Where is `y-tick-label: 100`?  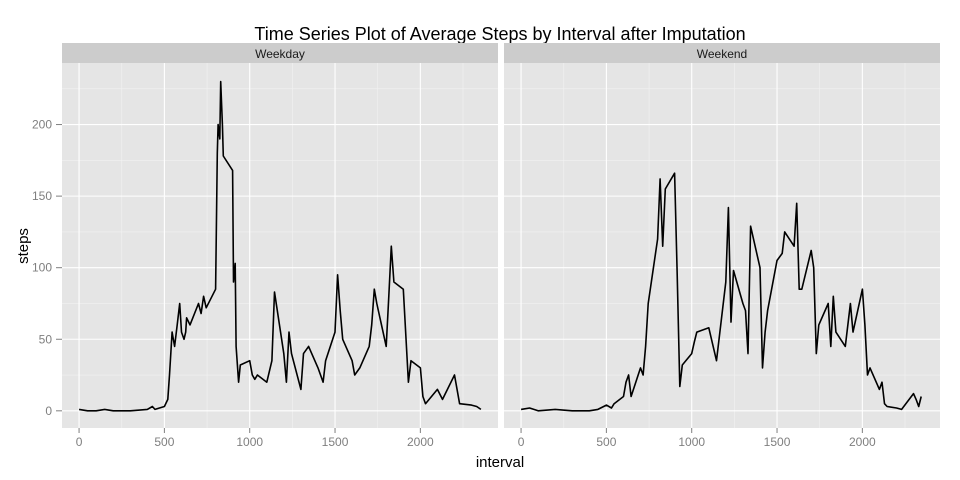 y-tick-label: 100 is located at coordinates (42, 268).